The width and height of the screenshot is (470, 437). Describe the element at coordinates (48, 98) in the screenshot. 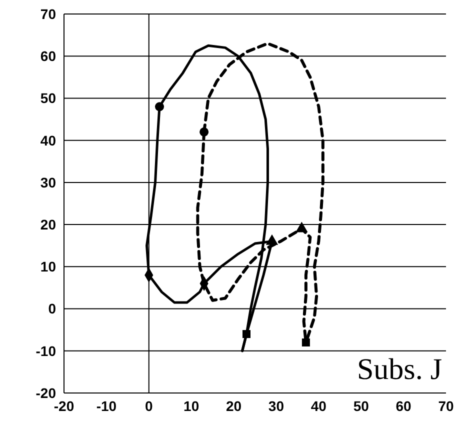

I see `y-tick-label: 50` at that location.